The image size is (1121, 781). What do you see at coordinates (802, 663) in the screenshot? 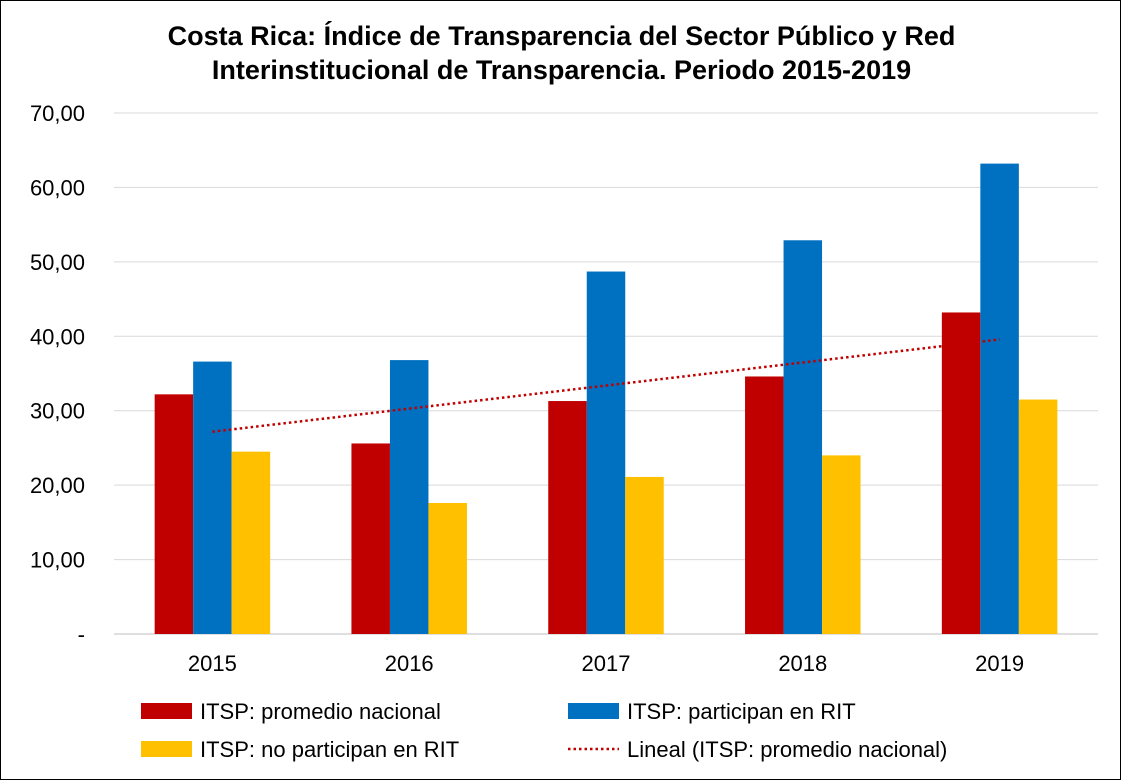
I see `x-tick-label: 2018` at bounding box center [802, 663].